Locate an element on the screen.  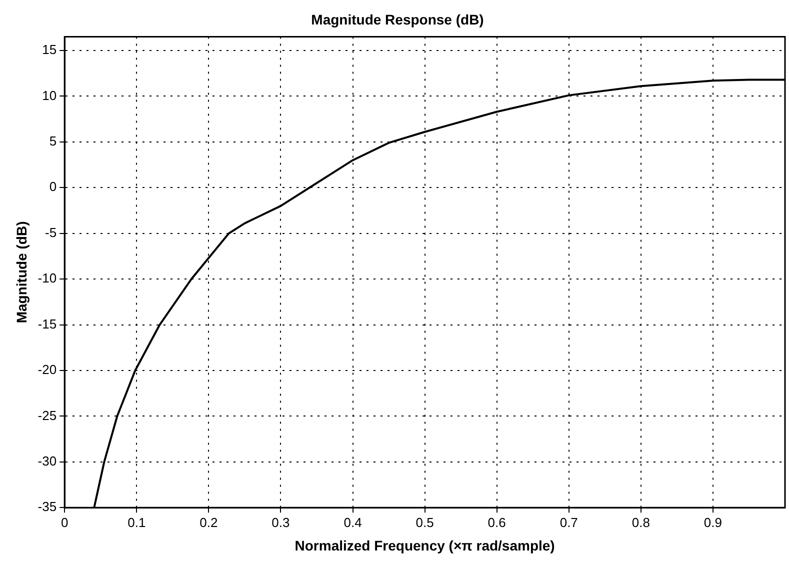
x-tick-label: 0.9 is located at coordinates (713, 522).